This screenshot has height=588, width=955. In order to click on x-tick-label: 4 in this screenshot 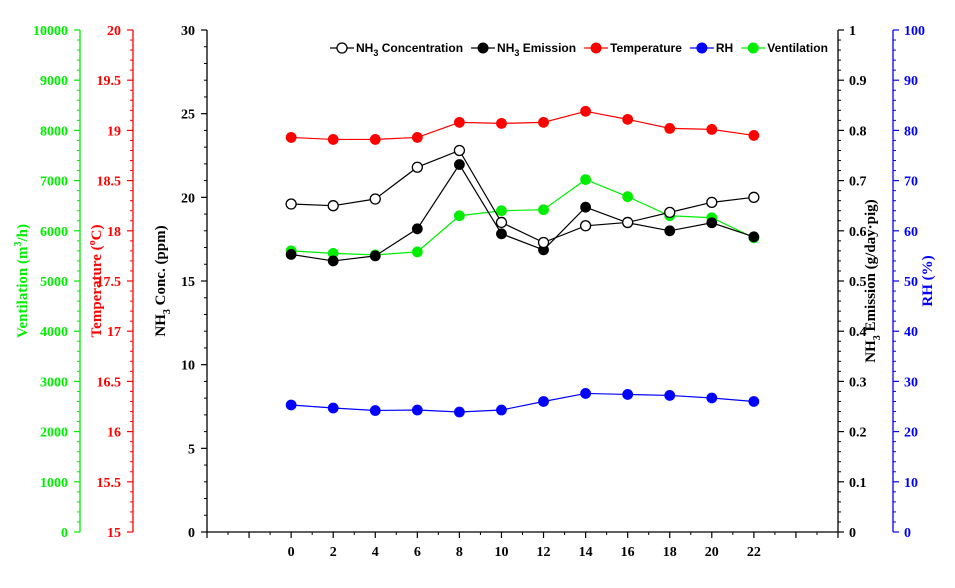, I will do `click(375, 552)`.